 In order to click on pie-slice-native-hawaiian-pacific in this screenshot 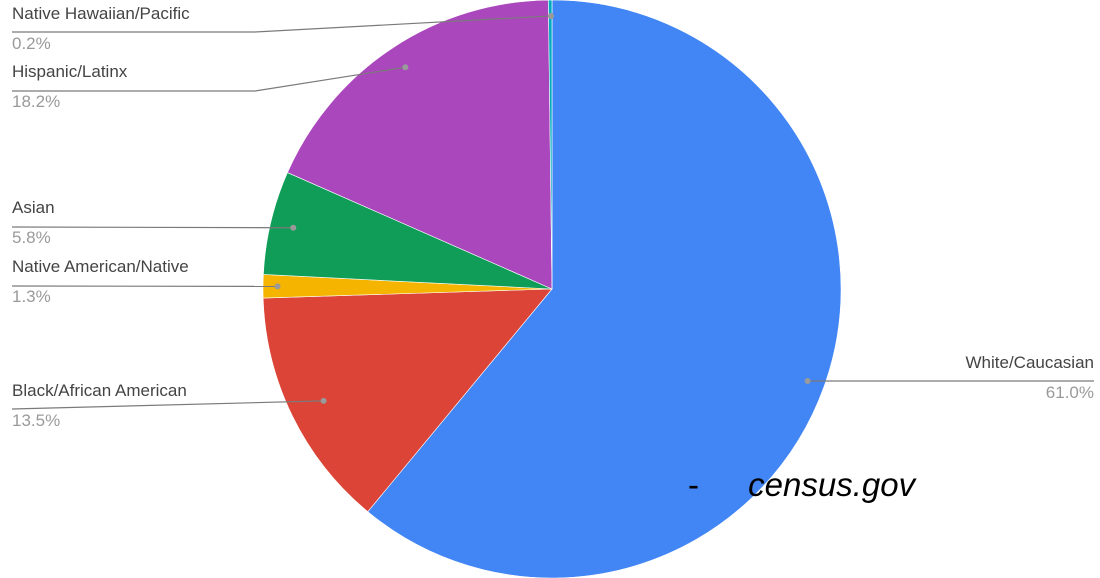, I will do `click(550, 145)`.